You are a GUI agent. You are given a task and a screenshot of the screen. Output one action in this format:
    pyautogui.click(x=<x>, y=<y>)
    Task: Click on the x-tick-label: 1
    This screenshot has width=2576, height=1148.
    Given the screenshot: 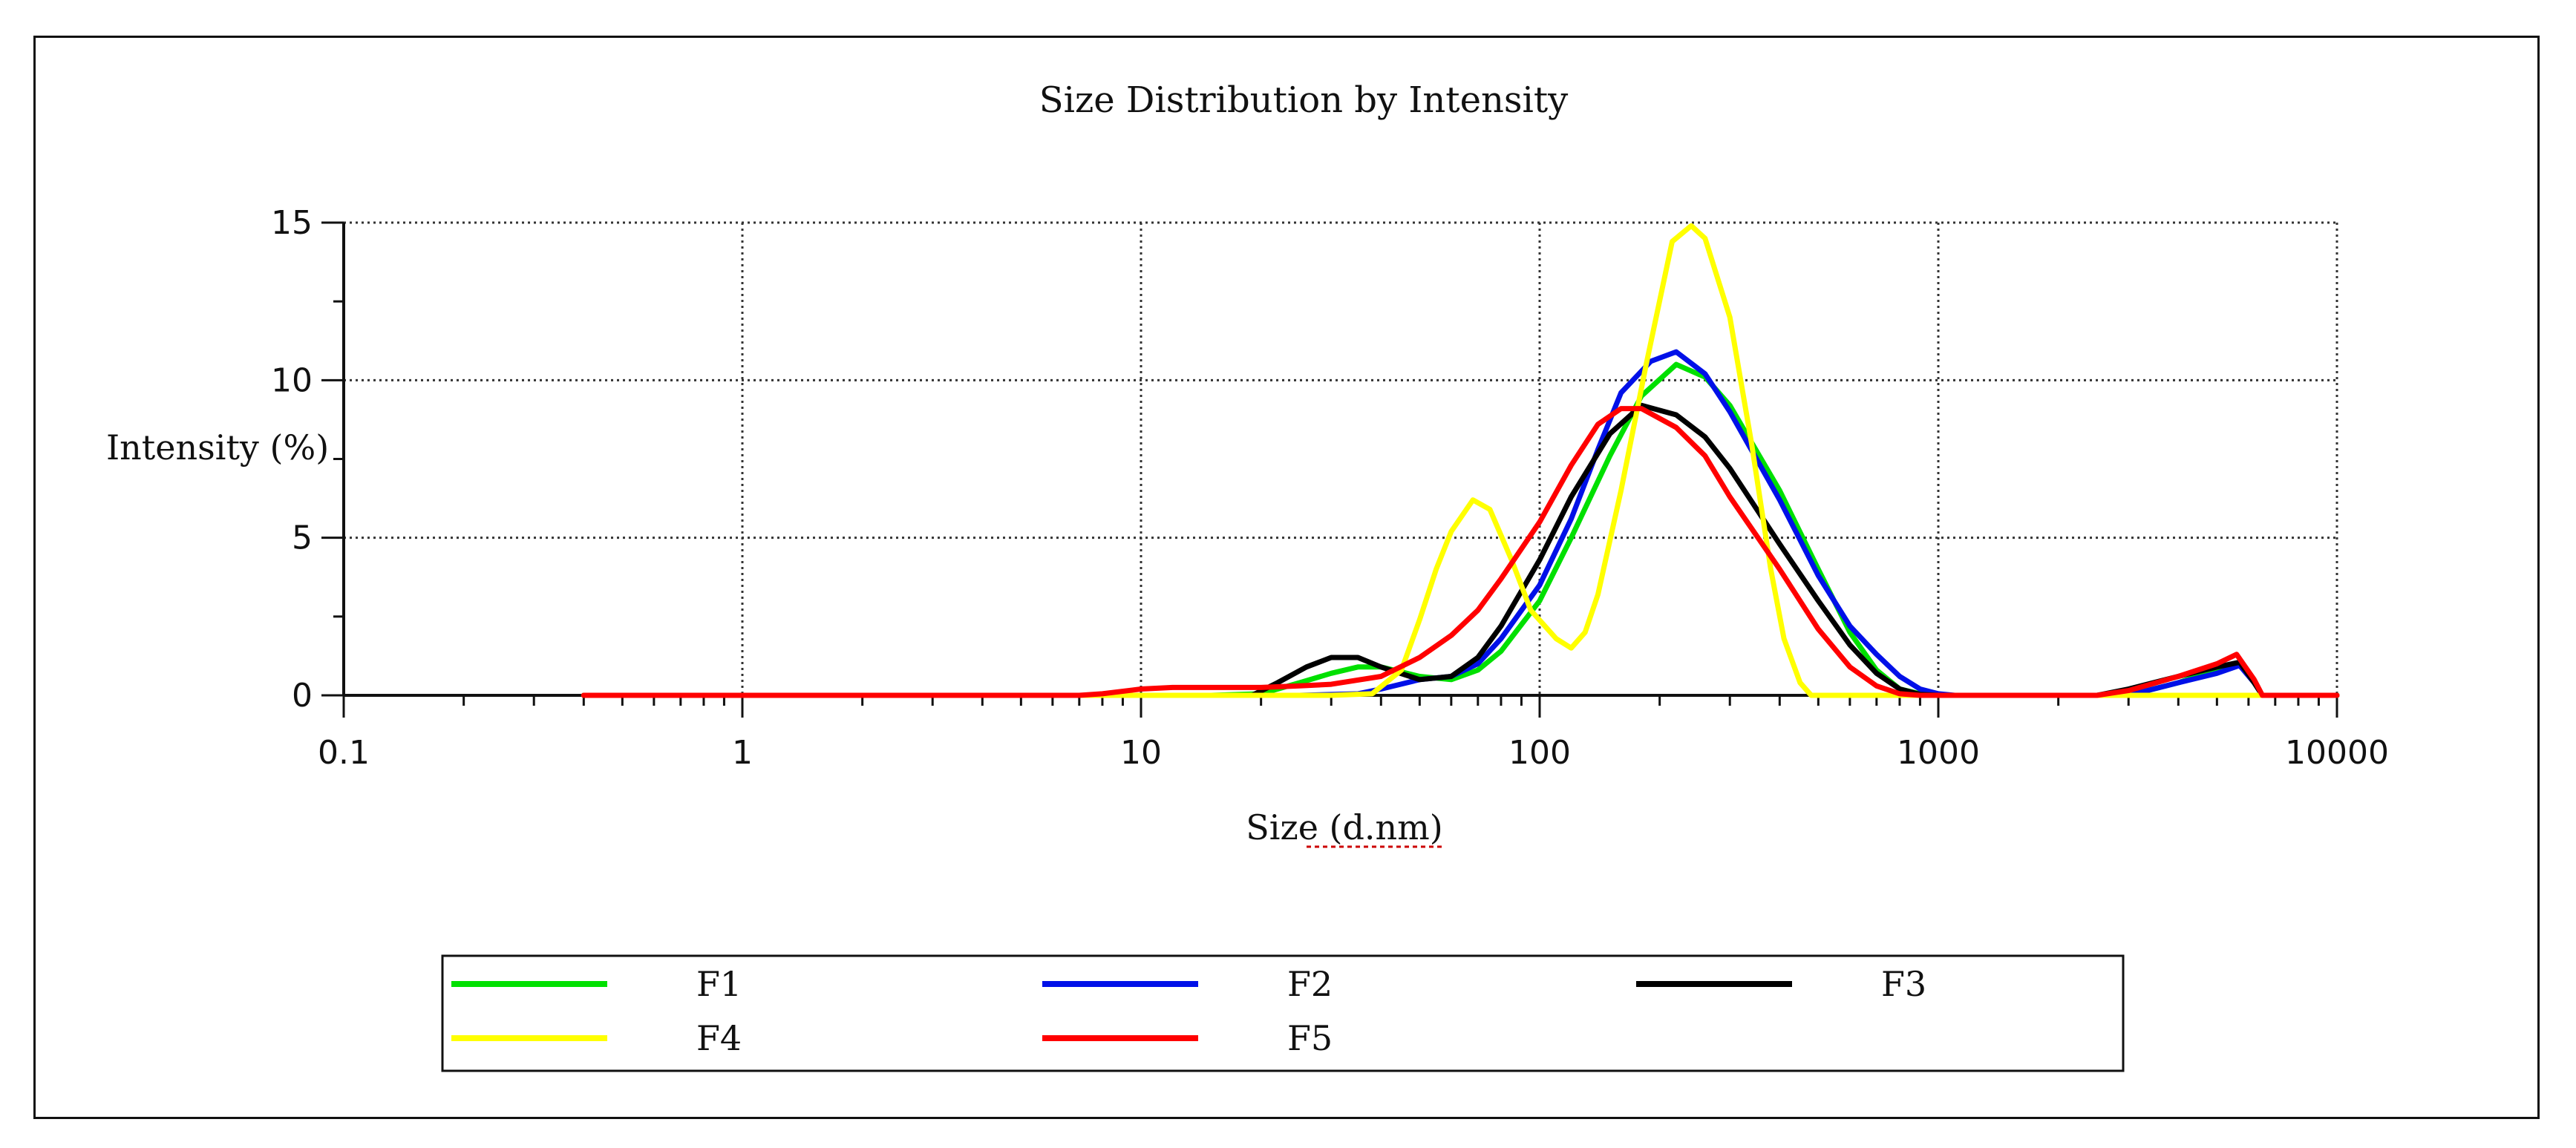 What is the action you would take?
    pyautogui.click(x=742, y=753)
    